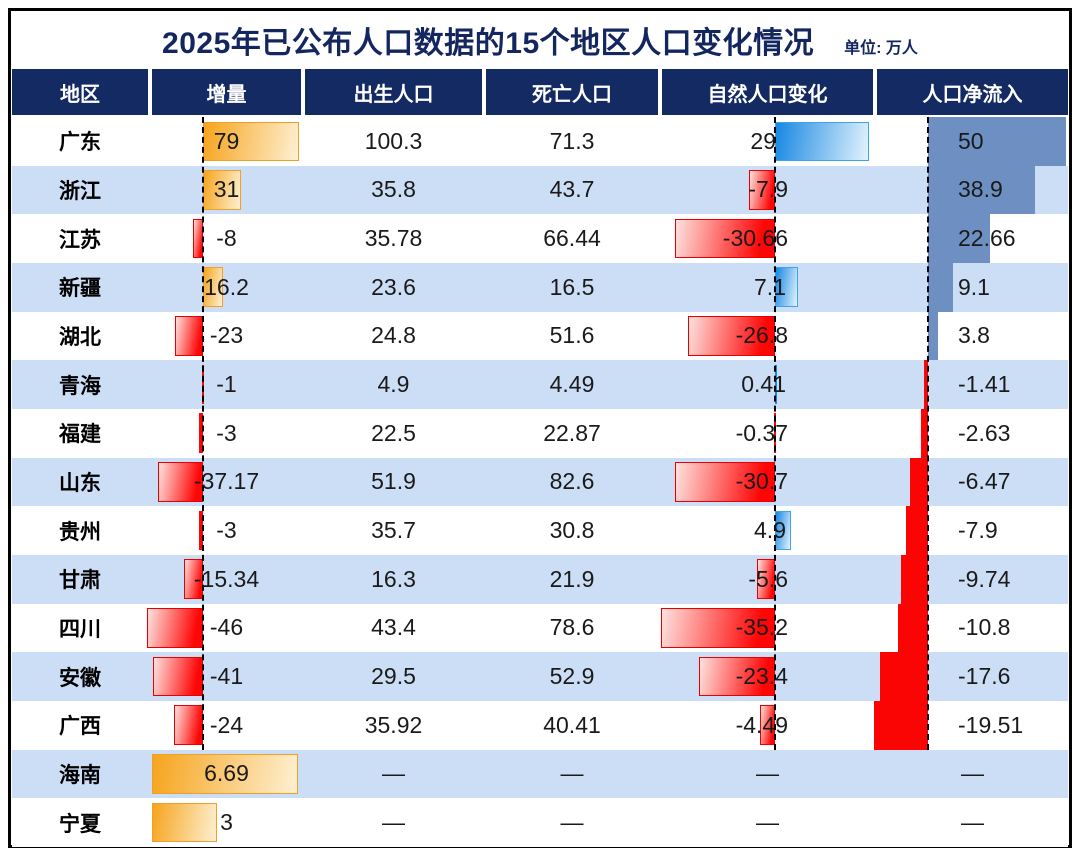 This screenshot has width=1080, height=856. What do you see at coordinates (226, 92) in the screenshot?
I see `column-header-increment: 增量` at bounding box center [226, 92].